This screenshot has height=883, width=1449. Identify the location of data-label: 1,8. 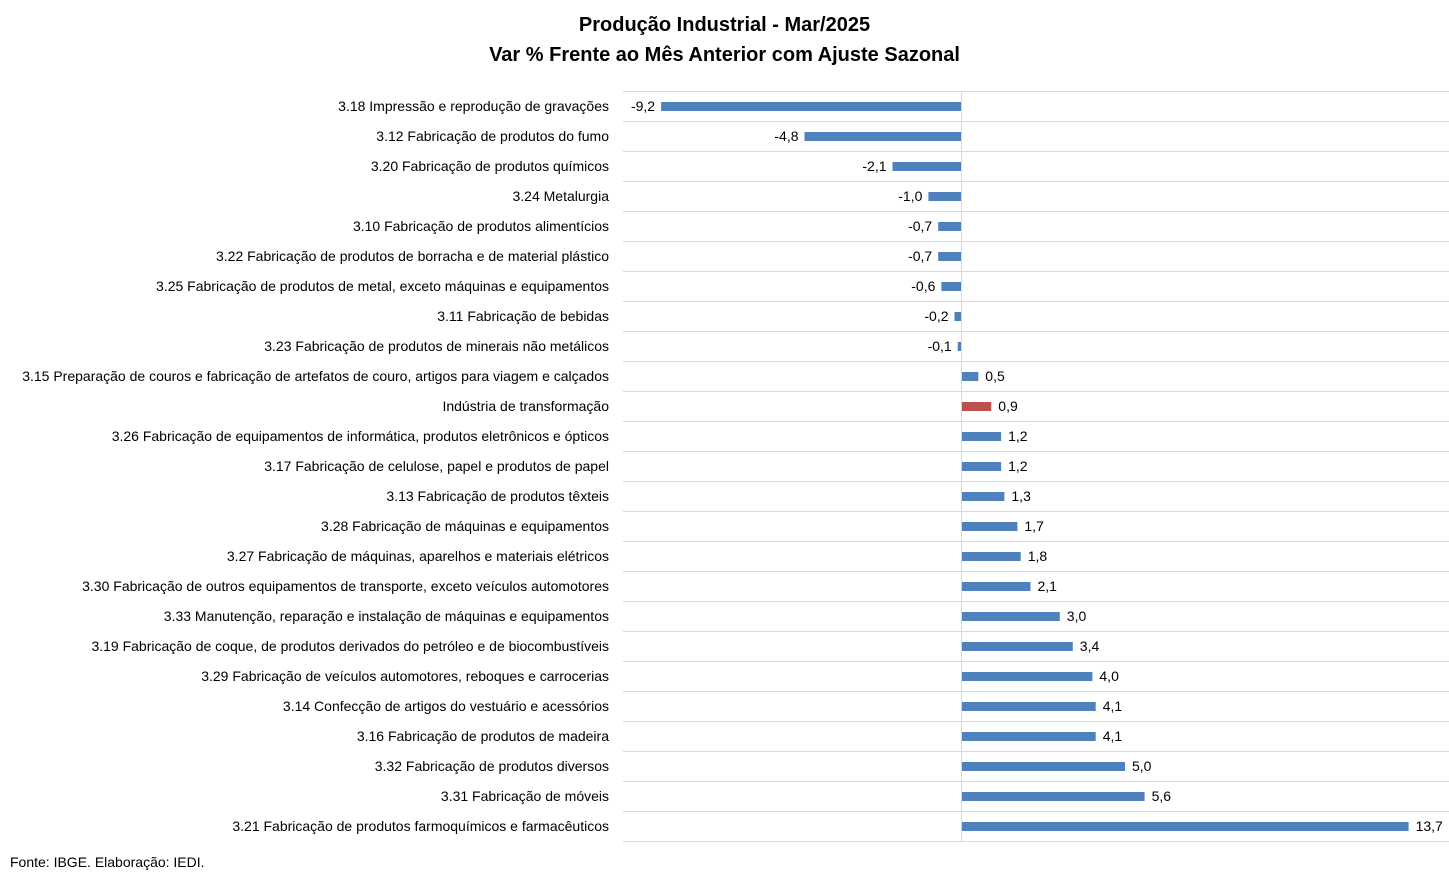
(1038, 556).